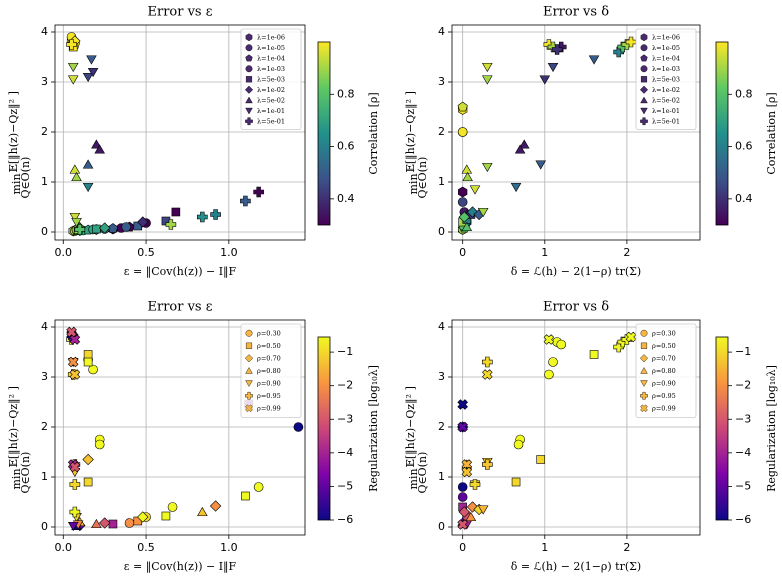 Image resolution: width=782 pixels, height=586 pixels. I want to click on y-tick-label: 1, so click(441, 181).